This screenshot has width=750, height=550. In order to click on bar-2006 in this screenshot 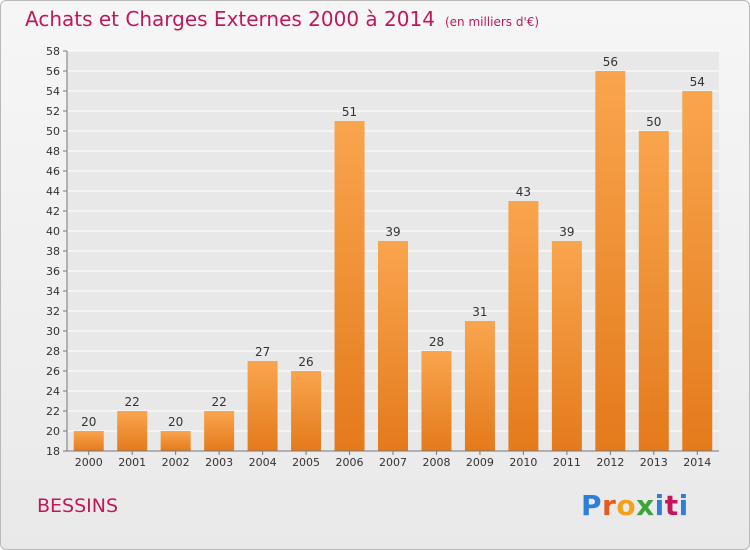, I will do `click(349, 286)`.